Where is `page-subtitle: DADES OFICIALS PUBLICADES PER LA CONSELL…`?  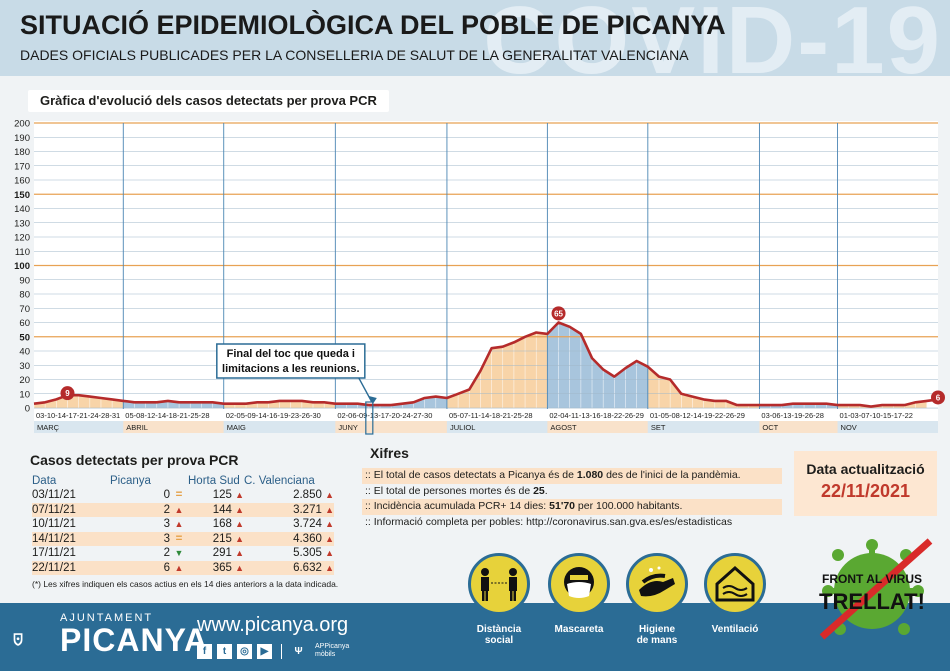
page-subtitle: DADES OFICIALS PUBLICADES PER LA CONSELL… is located at coordinates (354, 55).